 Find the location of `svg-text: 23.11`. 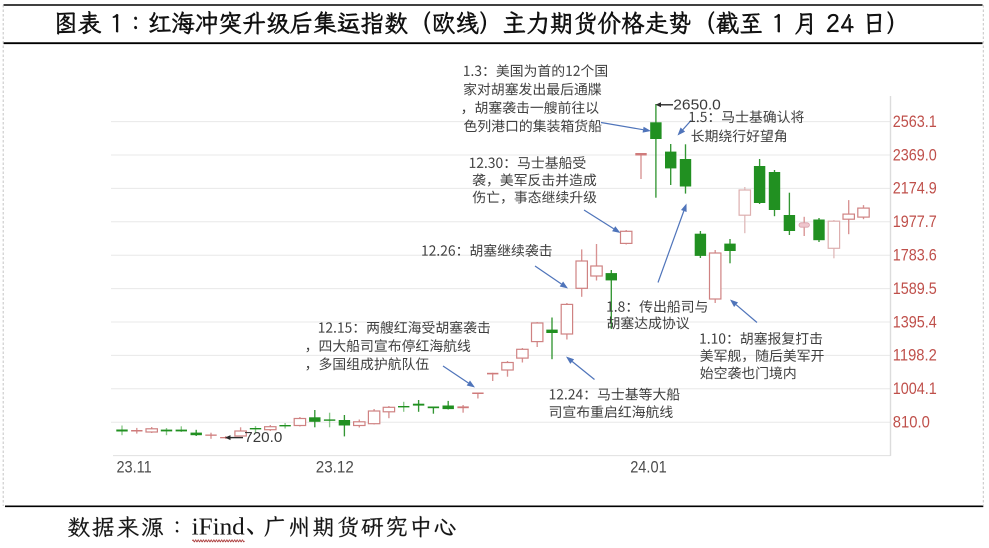

svg-text: 23.11 is located at coordinates (134, 468).